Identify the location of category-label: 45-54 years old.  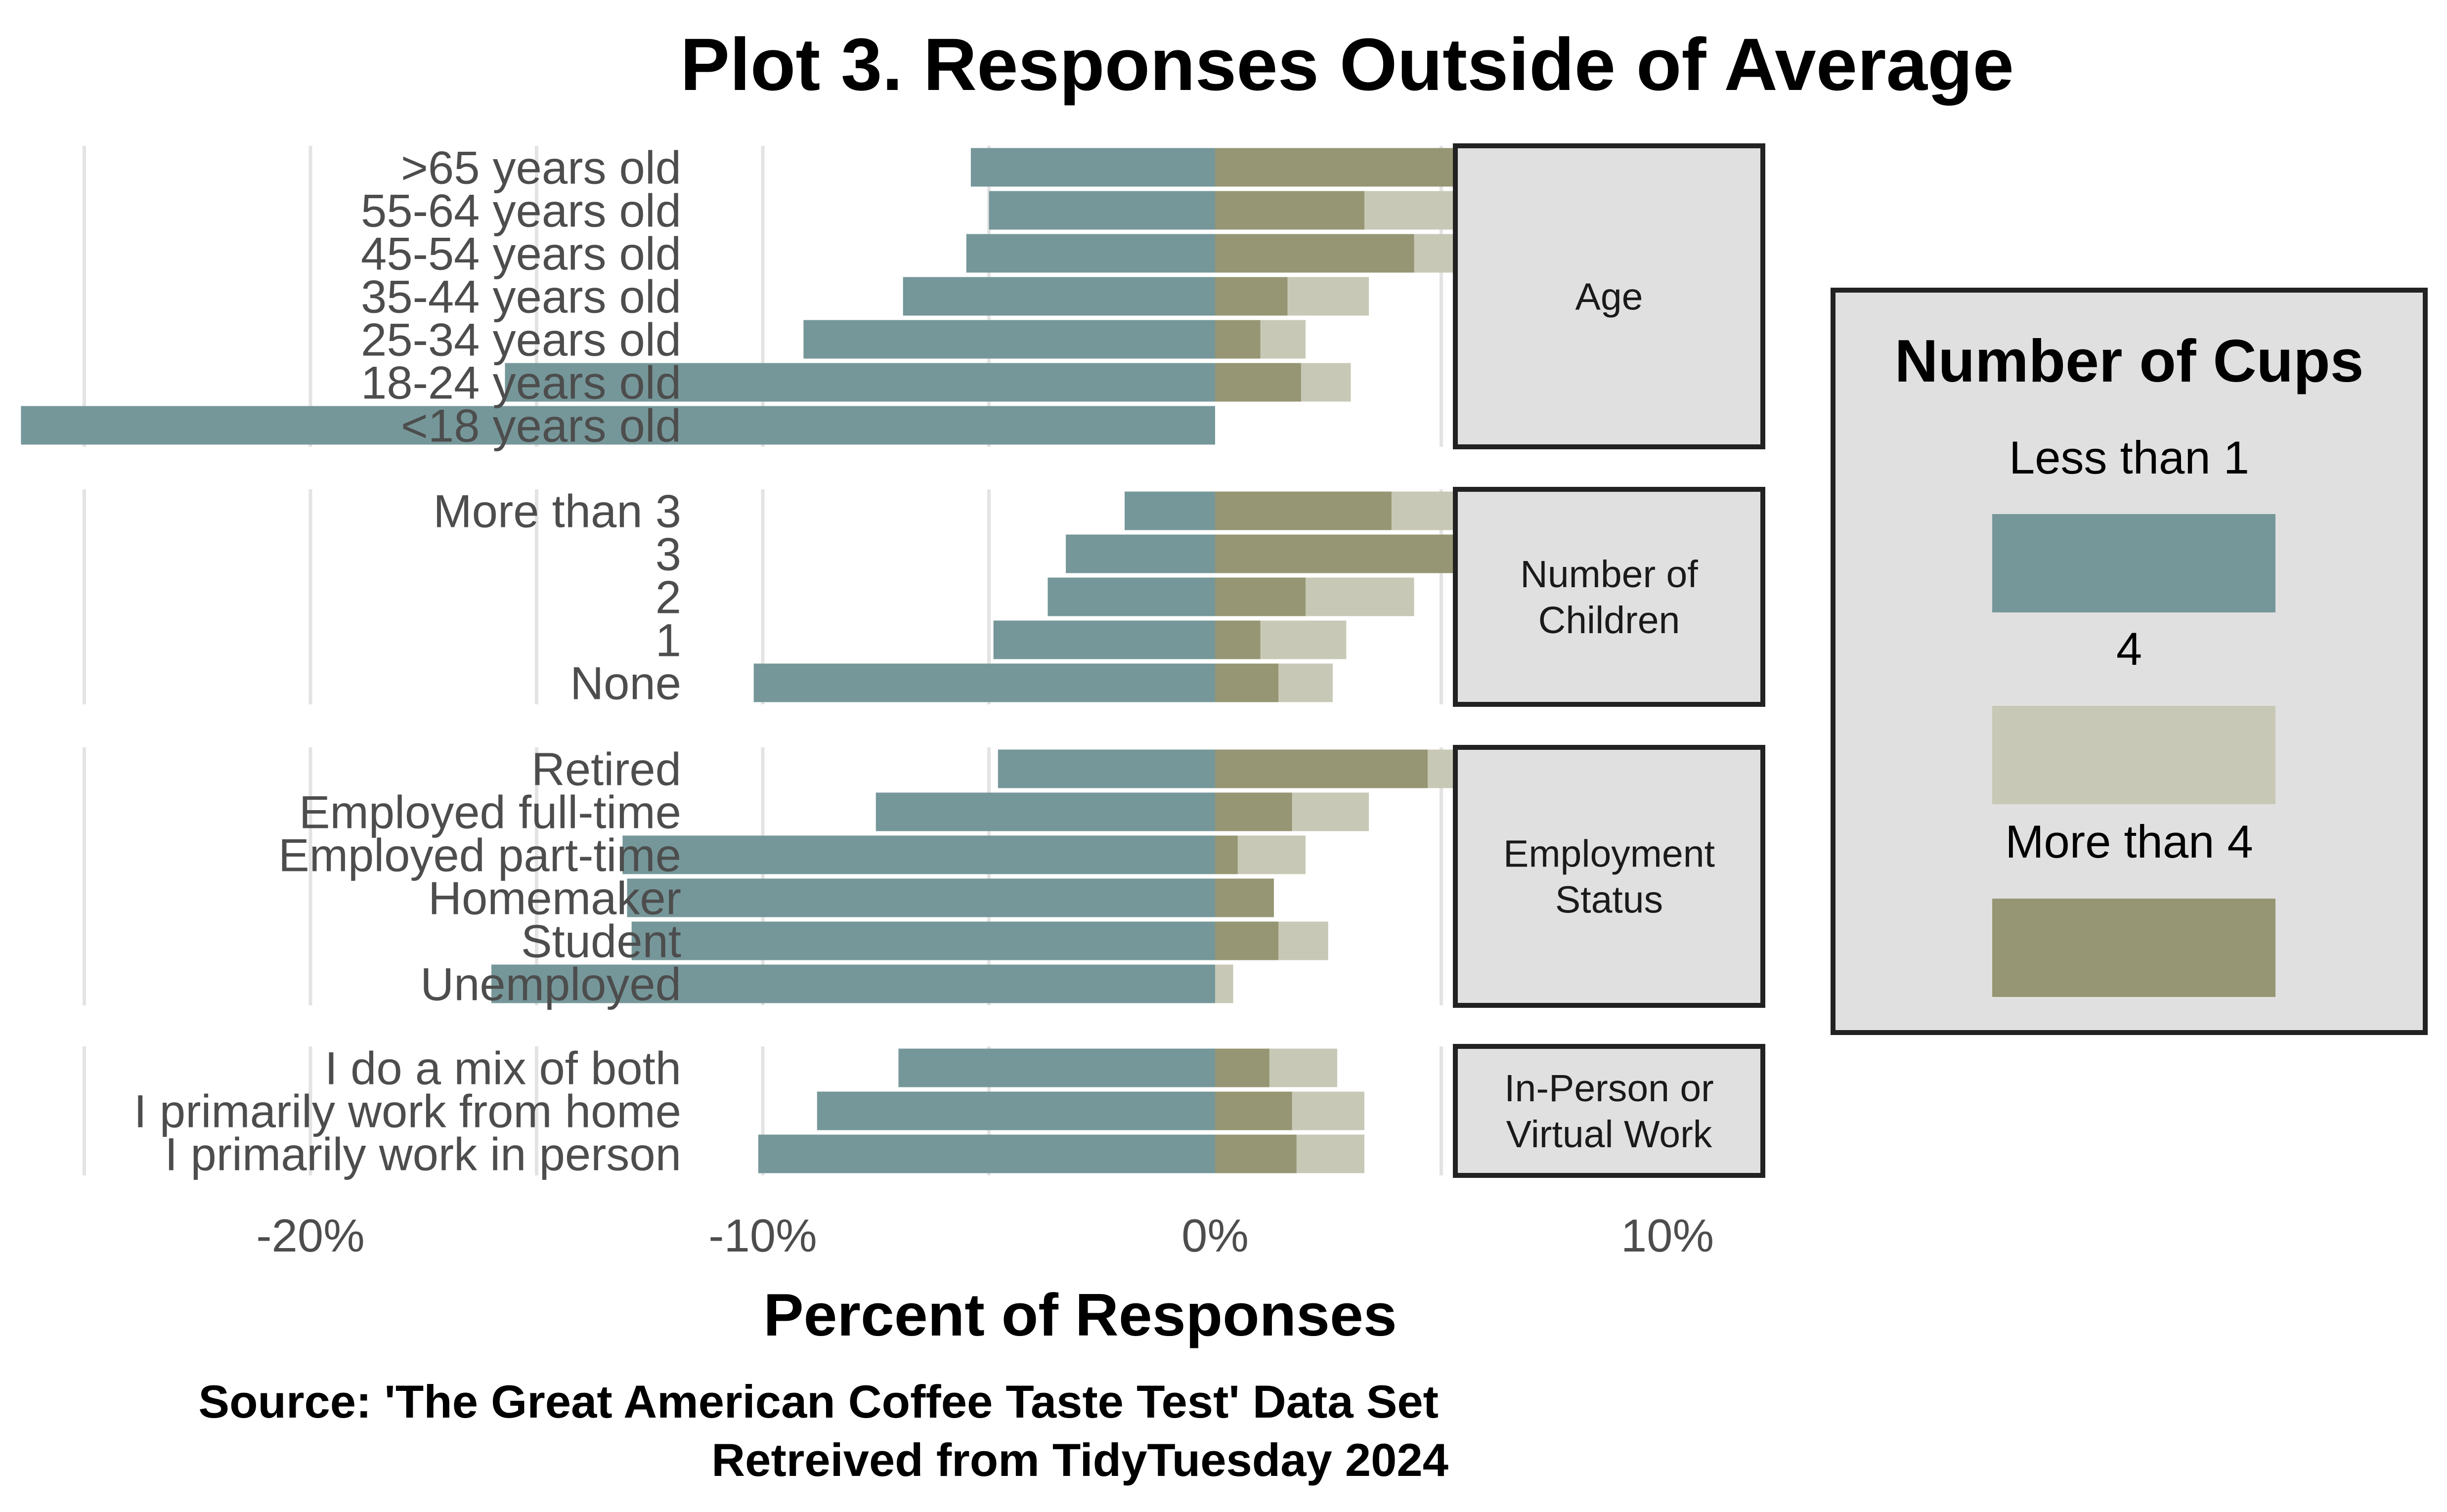
(521, 254).